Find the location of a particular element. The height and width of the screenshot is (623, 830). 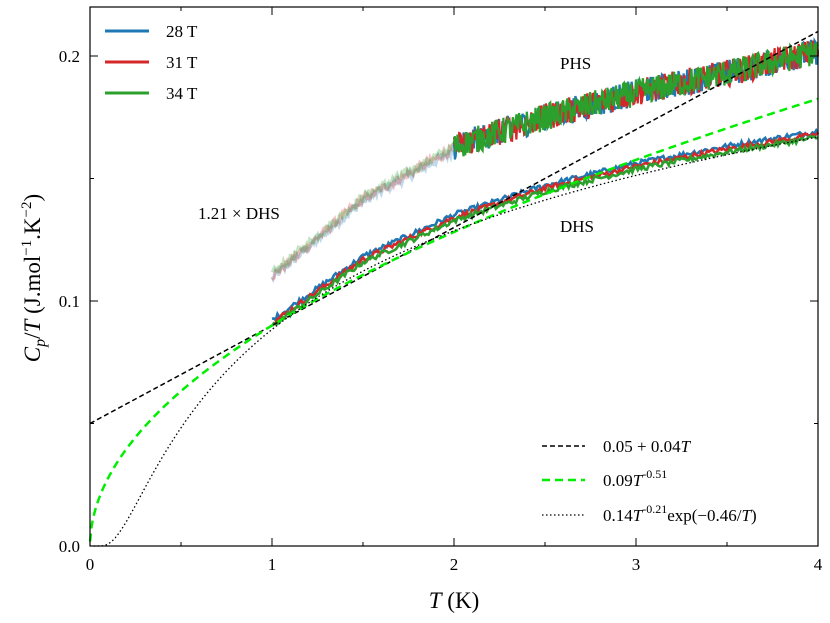

fit-legend-label-linear: 0.05 + 0.04T is located at coordinates (647, 446).